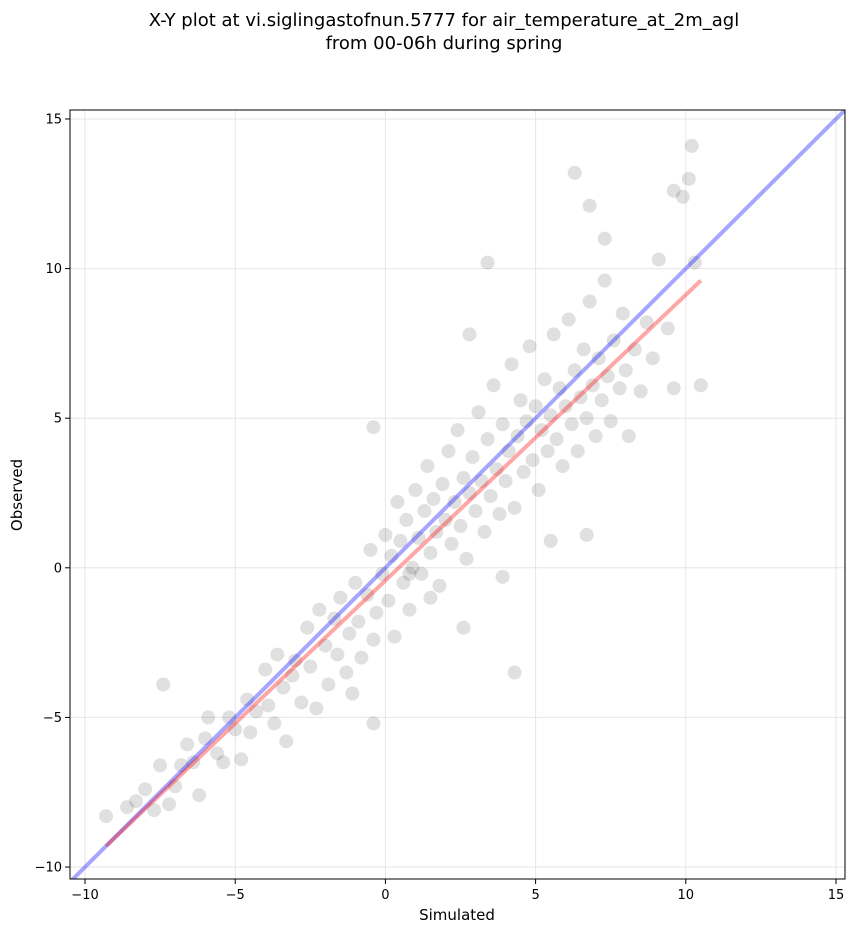 This screenshot has height=934, width=855. What do you see at coordinates (48, 868) in the screenshot?
I see `y-tick-label: −10` at bounding box center [48, 868].